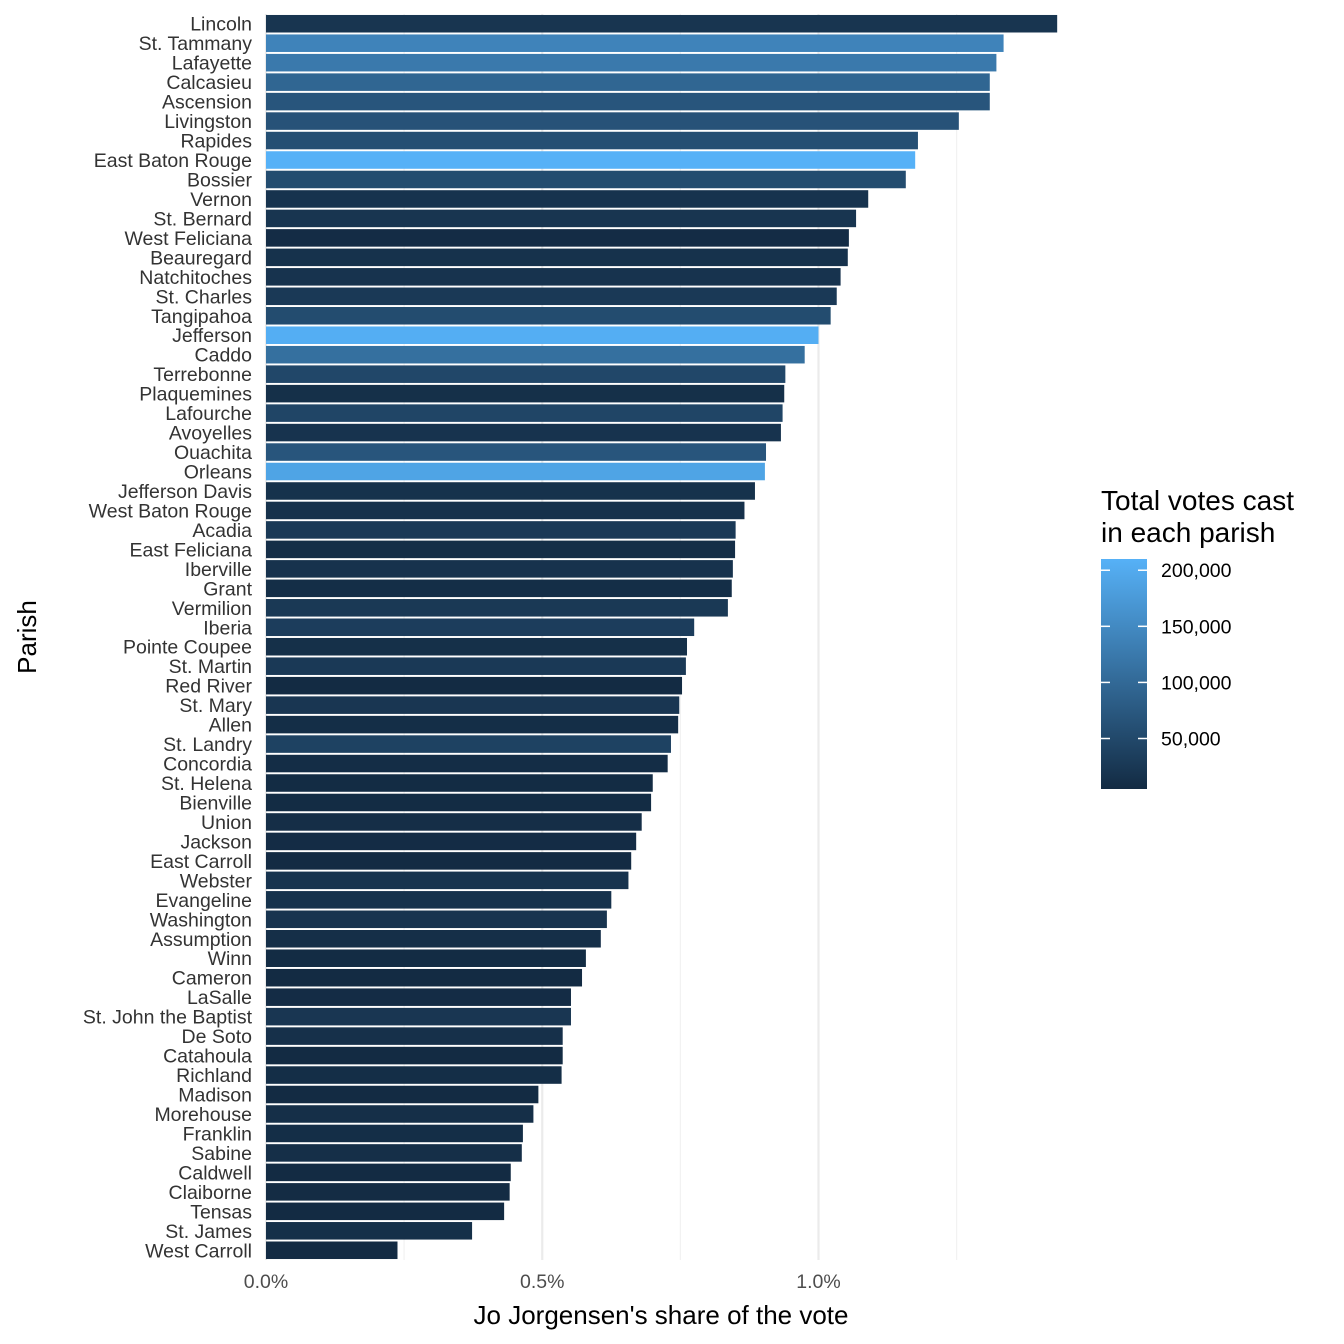 This screenshot has height=1344, width=1344. I want to click on category-label: De Soto, so click(217, 1037).